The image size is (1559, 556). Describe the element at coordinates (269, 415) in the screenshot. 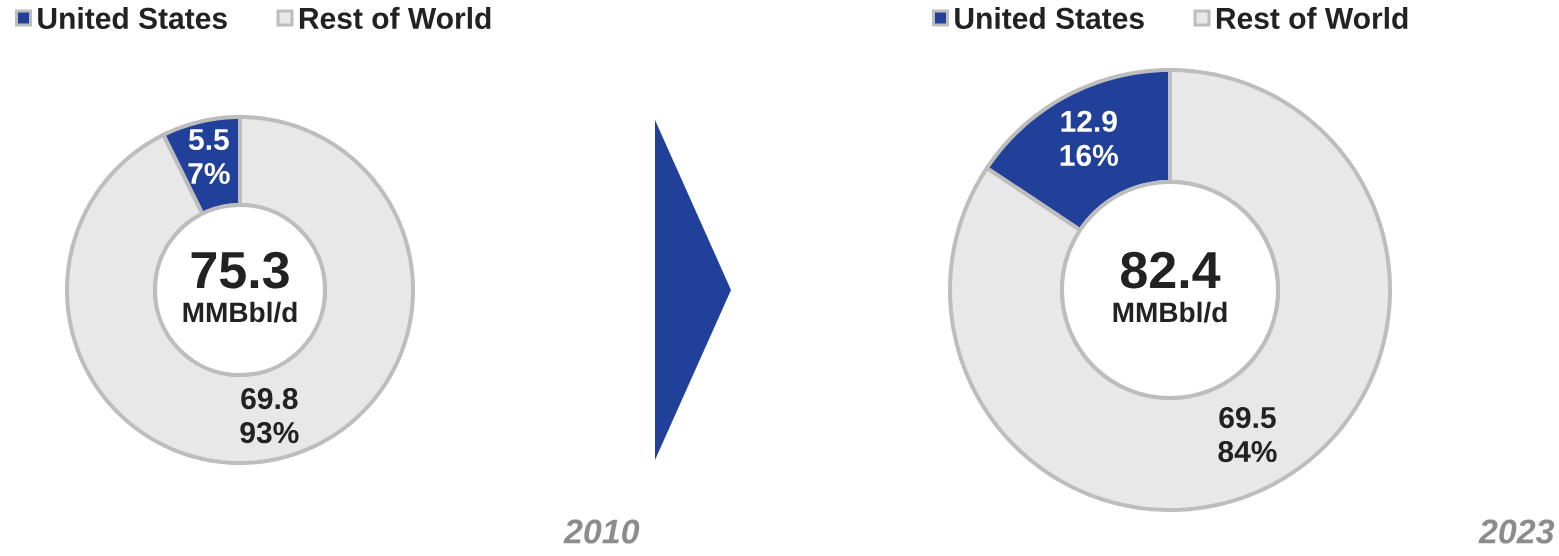

I see `data-label: 69.8 93%` at that location.